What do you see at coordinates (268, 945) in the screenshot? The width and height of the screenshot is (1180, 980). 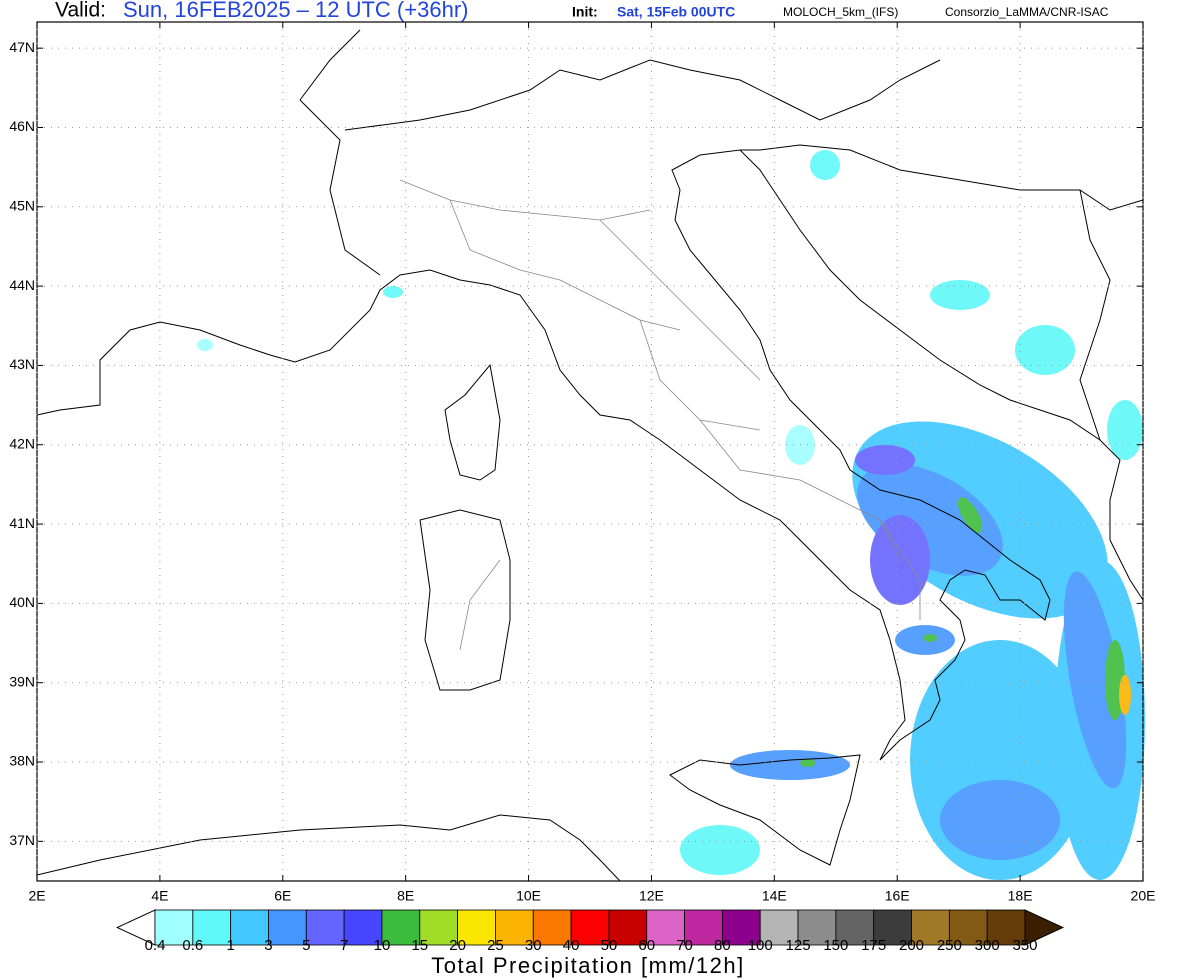 I see `colorbar-label: 3` at bounding box center [268, 945].